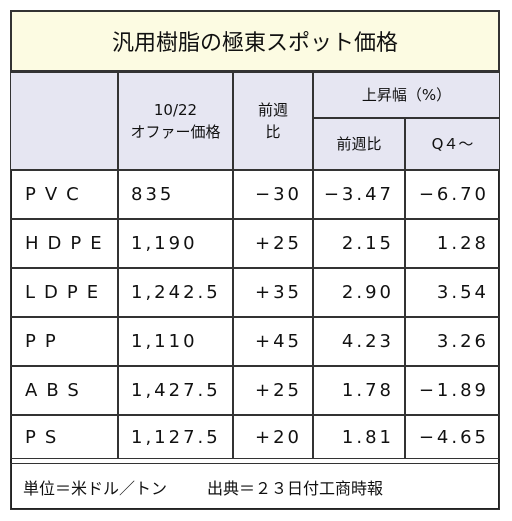 This screenshot has width=512, height=521. I want to click on cell: −3.47, so click(359, 194).